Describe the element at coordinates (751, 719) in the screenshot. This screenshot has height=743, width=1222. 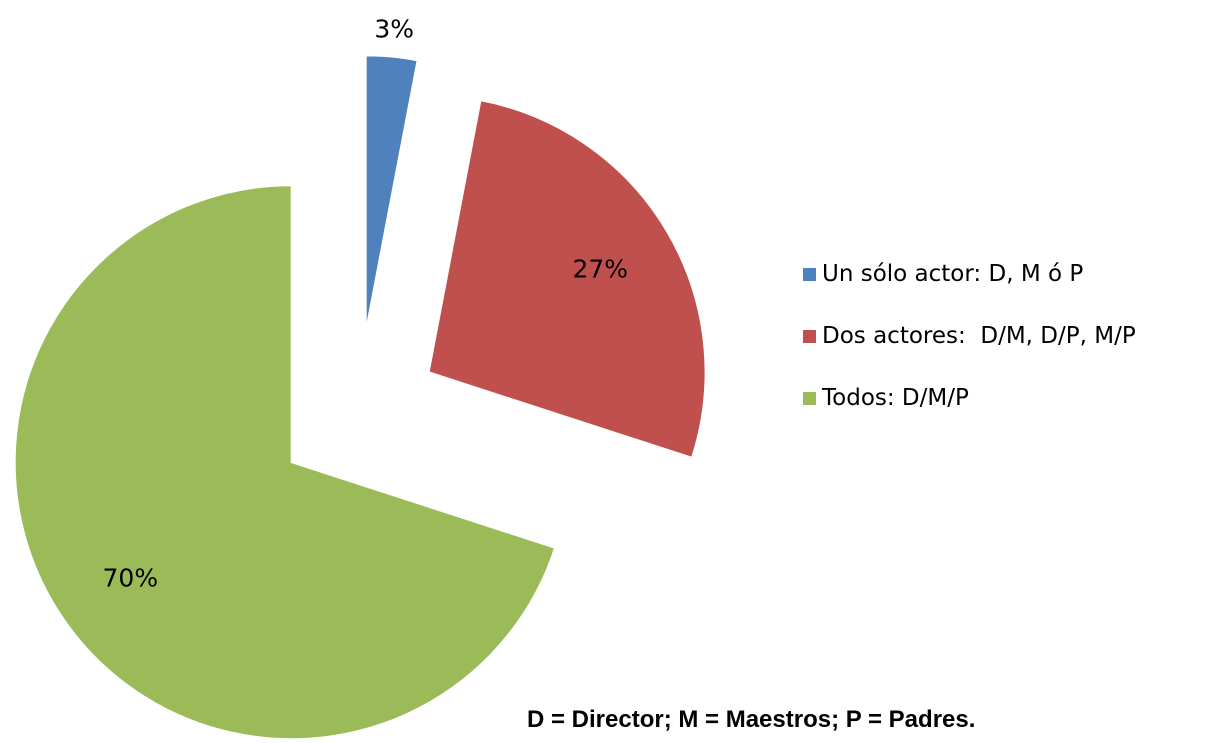
I see `annotation: D = Director; M = Maestros; P = Padres.` at that location.